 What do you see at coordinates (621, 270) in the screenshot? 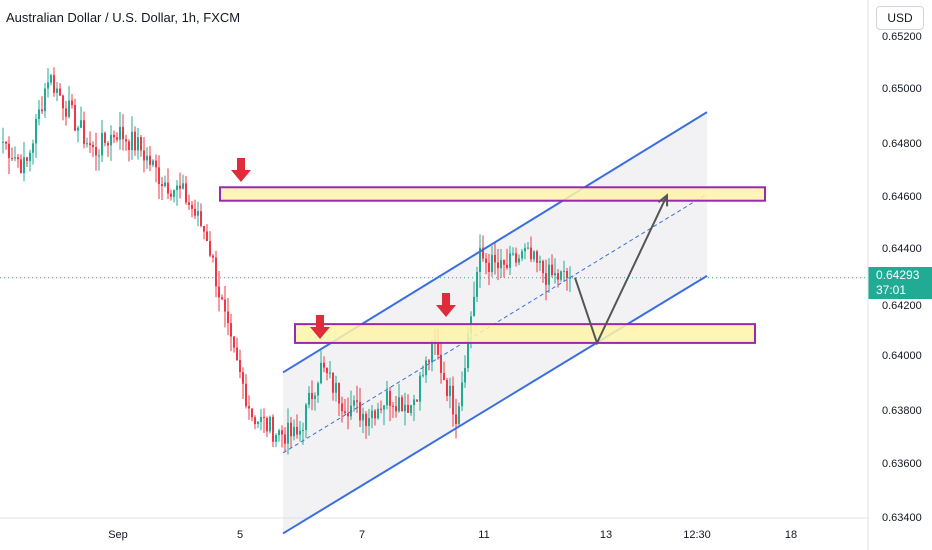
I see `projection-path` at bounding box center [621, 270].